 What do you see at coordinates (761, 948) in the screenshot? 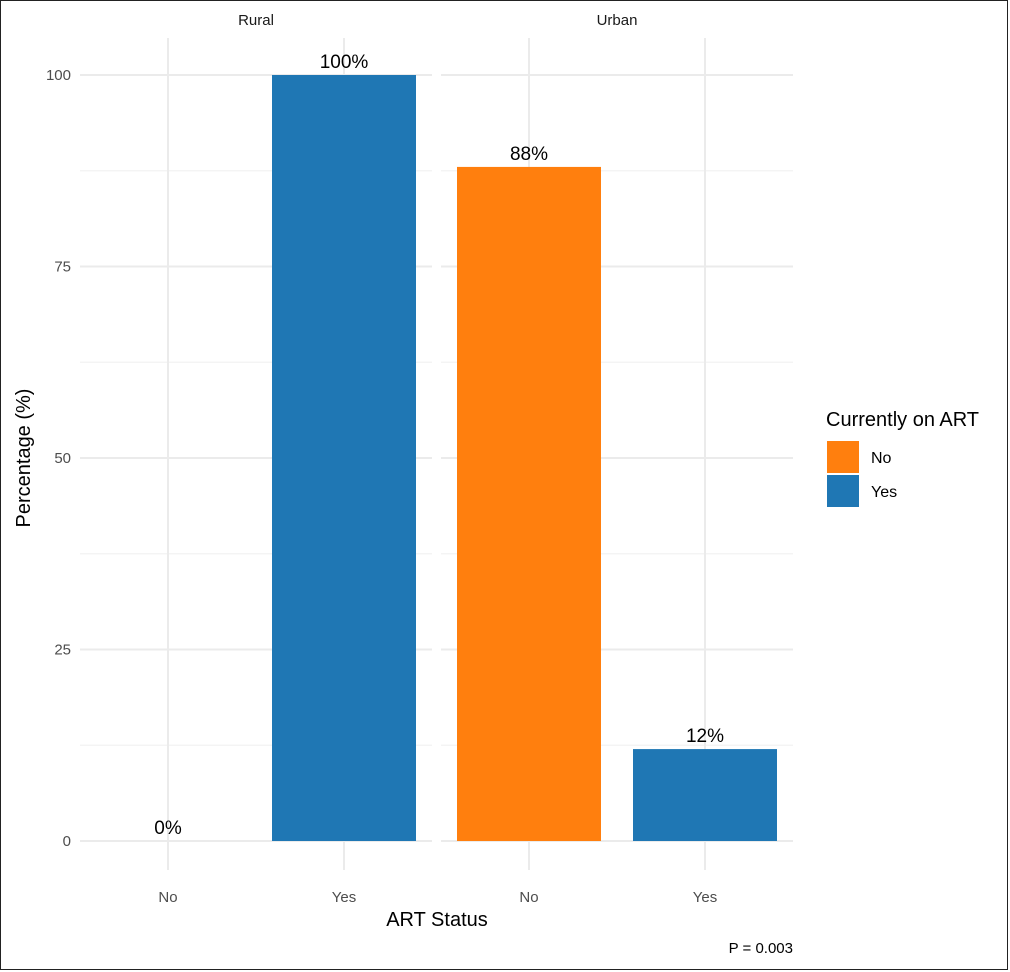
I see `p-value-annotation: P = 0.003` at bounding box center [761, 948].